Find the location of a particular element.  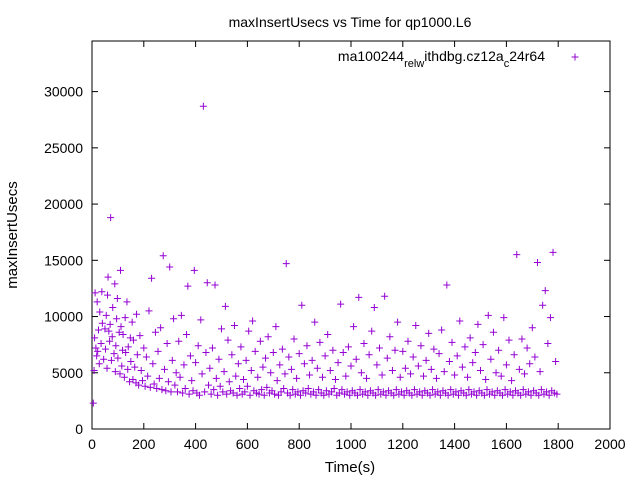

legend-marker is located at coordinates (575, 57).